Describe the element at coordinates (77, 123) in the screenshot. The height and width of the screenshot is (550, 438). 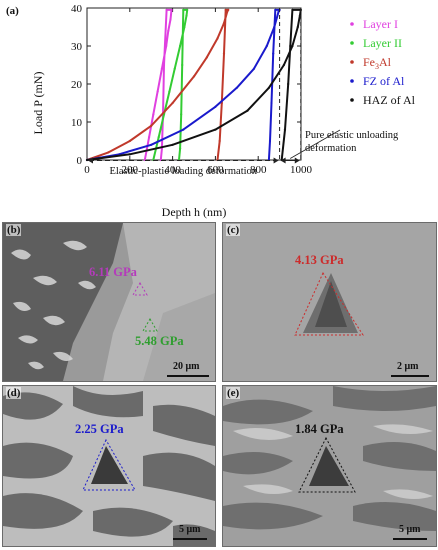
I see `y-tick-label: 10` at that location.